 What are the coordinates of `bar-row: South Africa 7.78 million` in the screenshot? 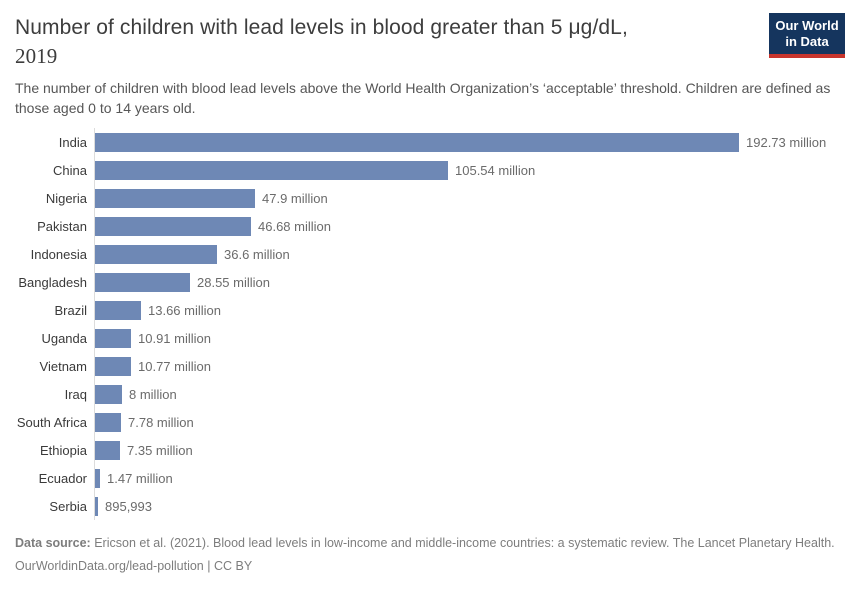 It's located at (425, 422).